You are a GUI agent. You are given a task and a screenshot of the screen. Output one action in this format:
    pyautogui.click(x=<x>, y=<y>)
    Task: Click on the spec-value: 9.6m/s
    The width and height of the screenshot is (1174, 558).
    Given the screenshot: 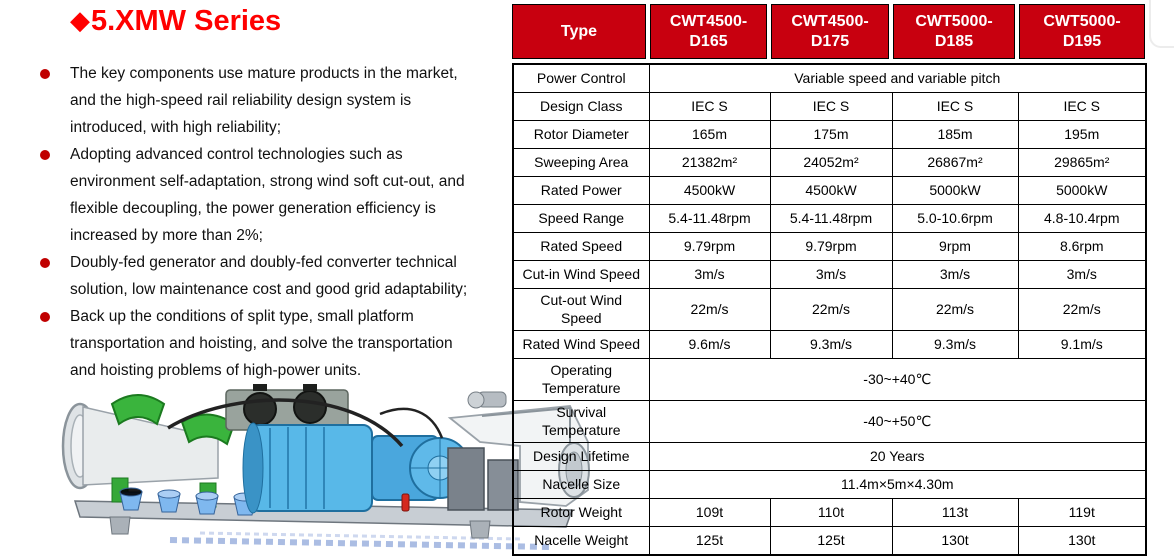 What is the action you would take?
    pyautogui.click(x=709, y=344)
    